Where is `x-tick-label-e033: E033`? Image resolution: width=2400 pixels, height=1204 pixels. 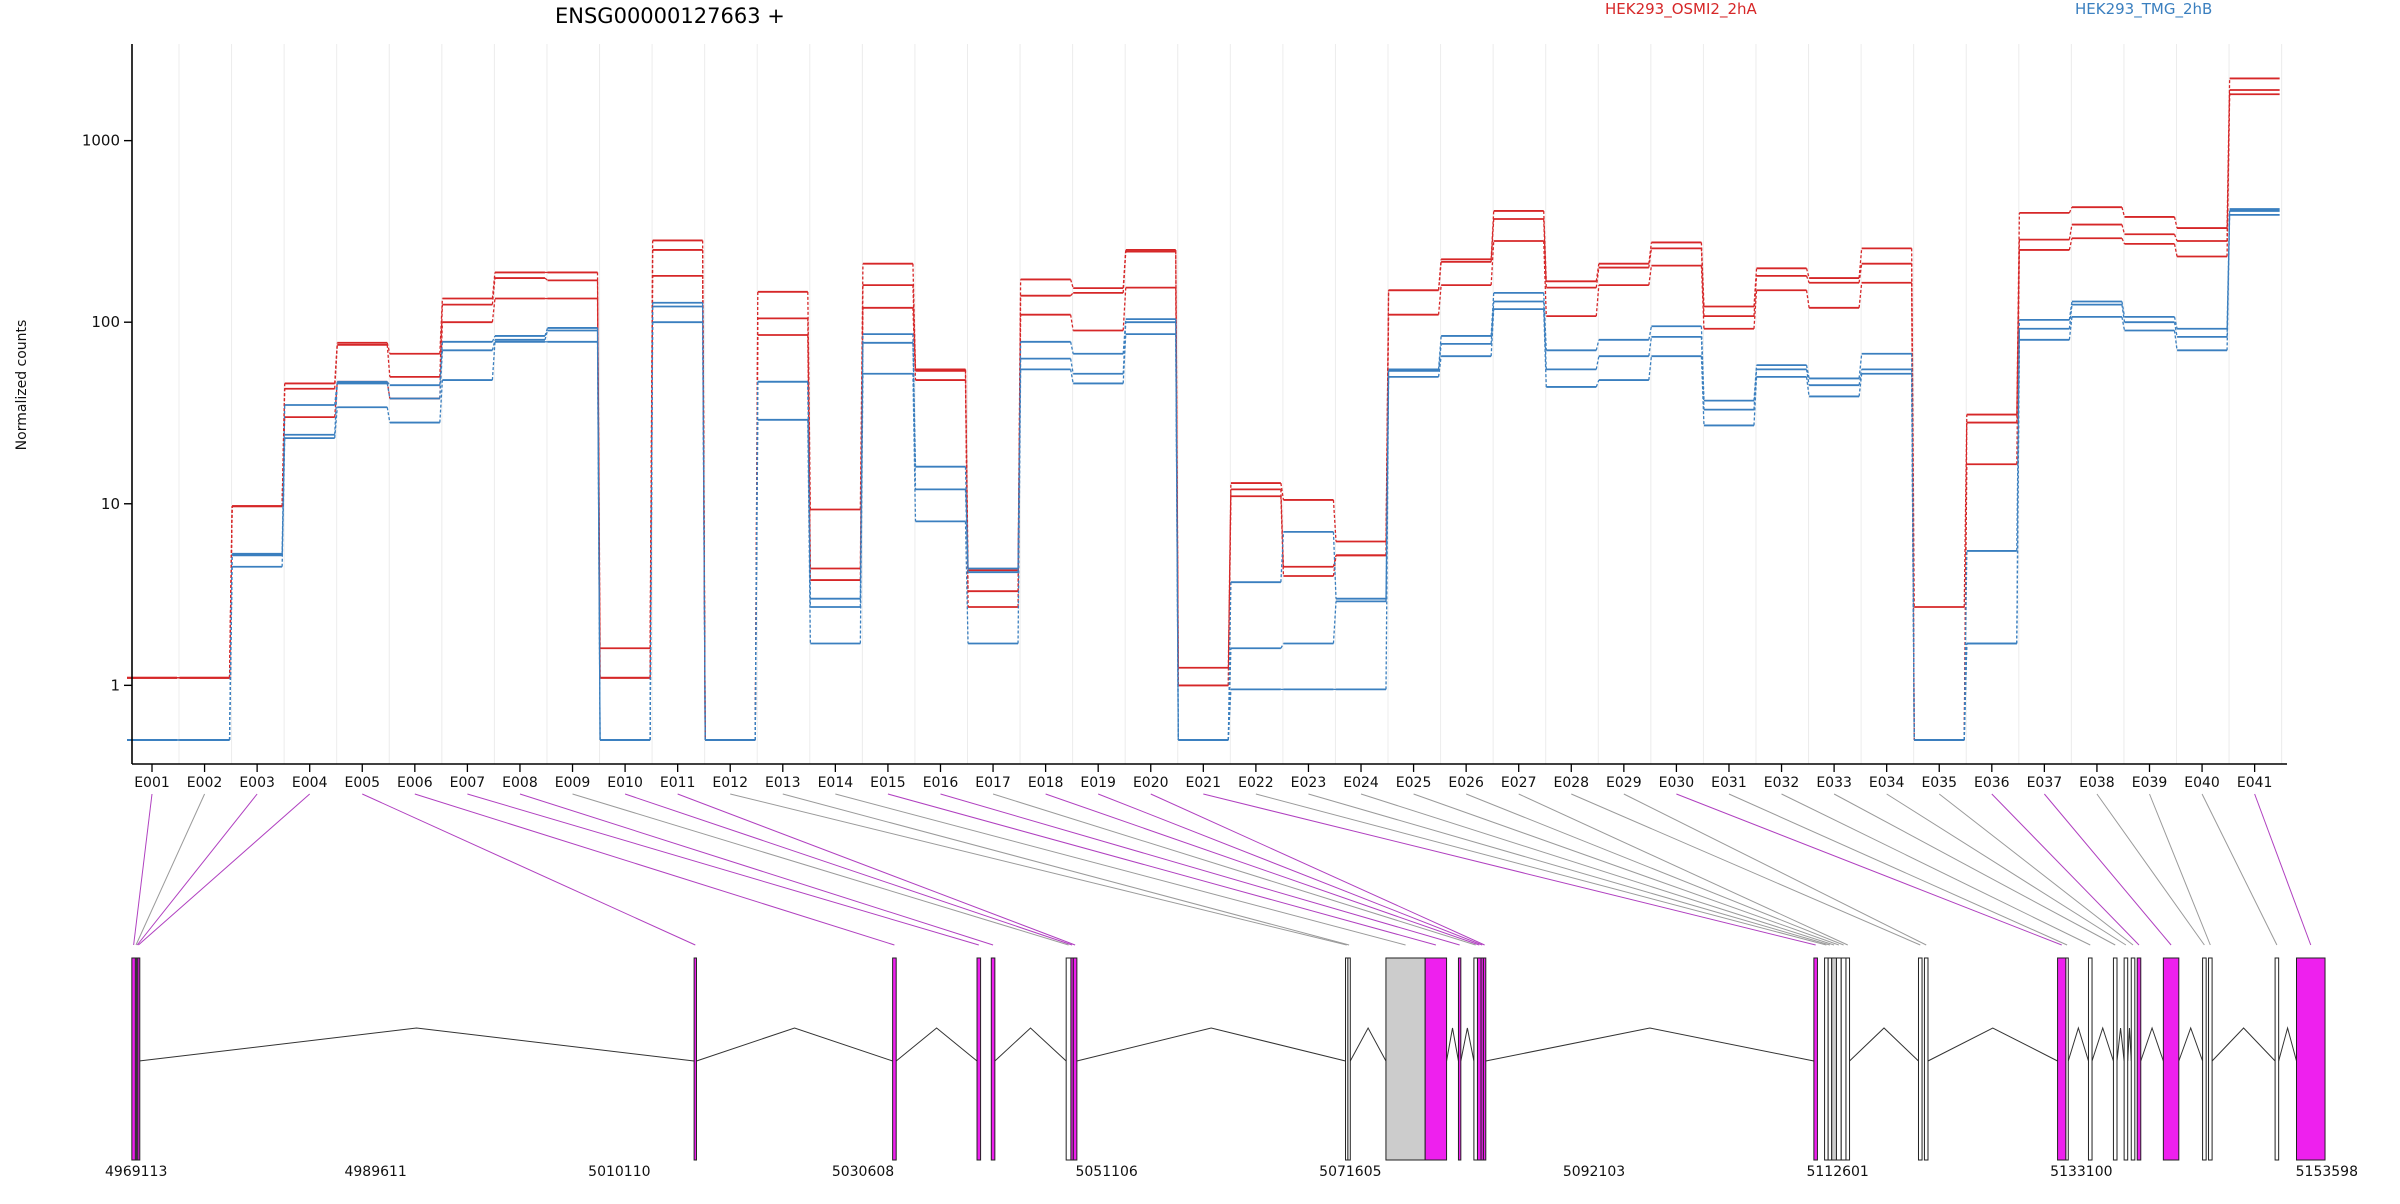 x-tick-label-e033: E033 is located at coordinates (1834, 783).